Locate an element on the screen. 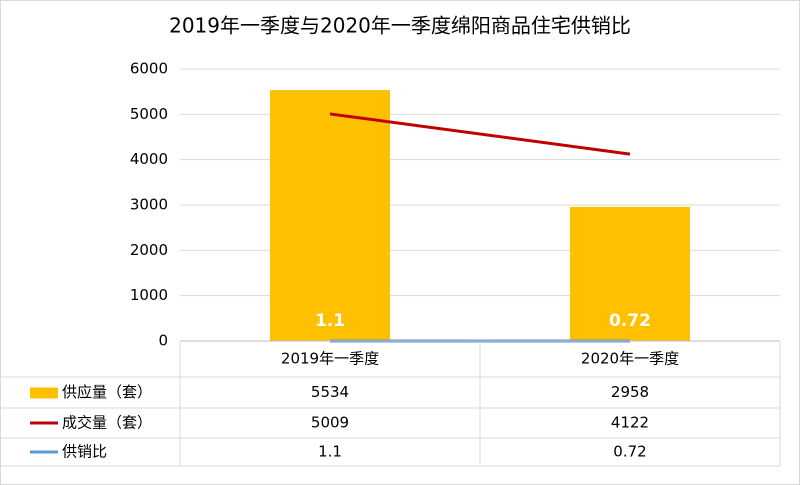 This screenshot has height=485, width=800. y-tick-label: 1000 is located at coordinates (149, 295).